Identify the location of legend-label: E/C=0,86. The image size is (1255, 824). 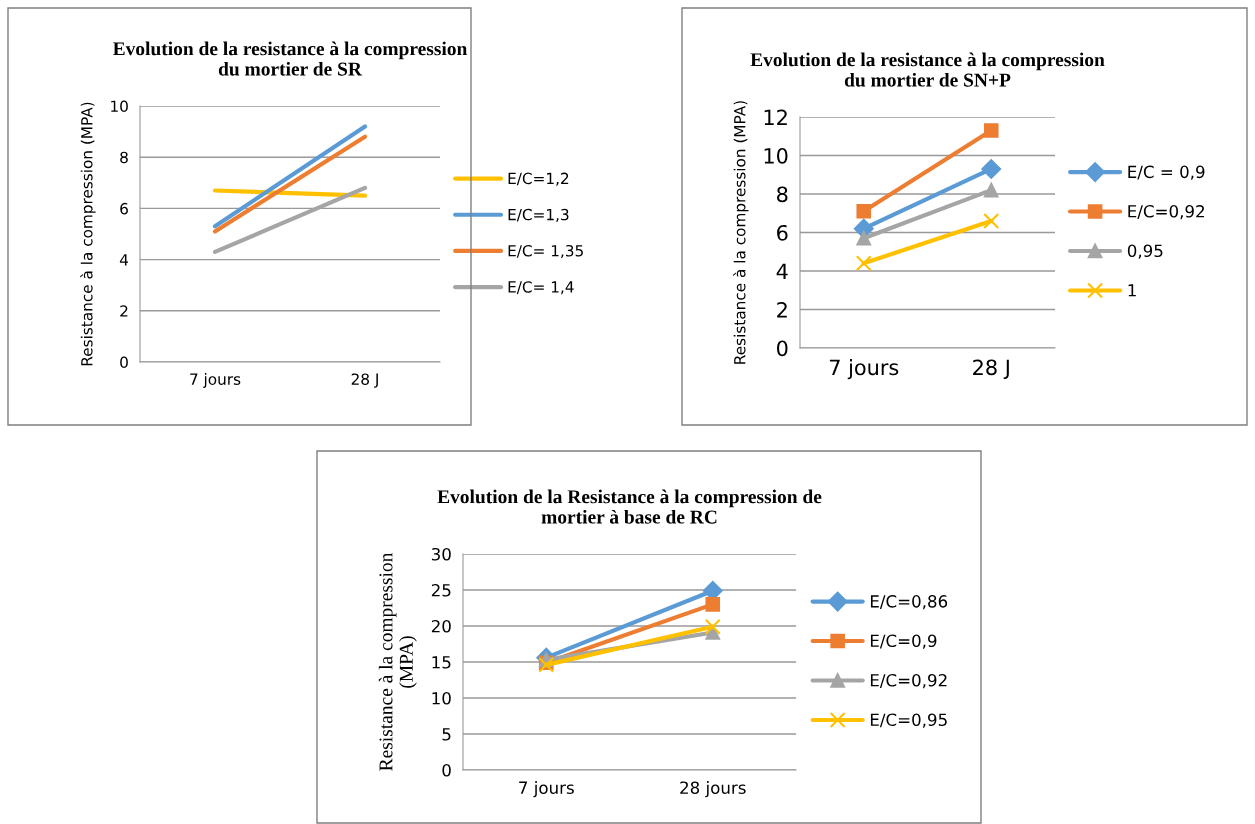
(909, 602).